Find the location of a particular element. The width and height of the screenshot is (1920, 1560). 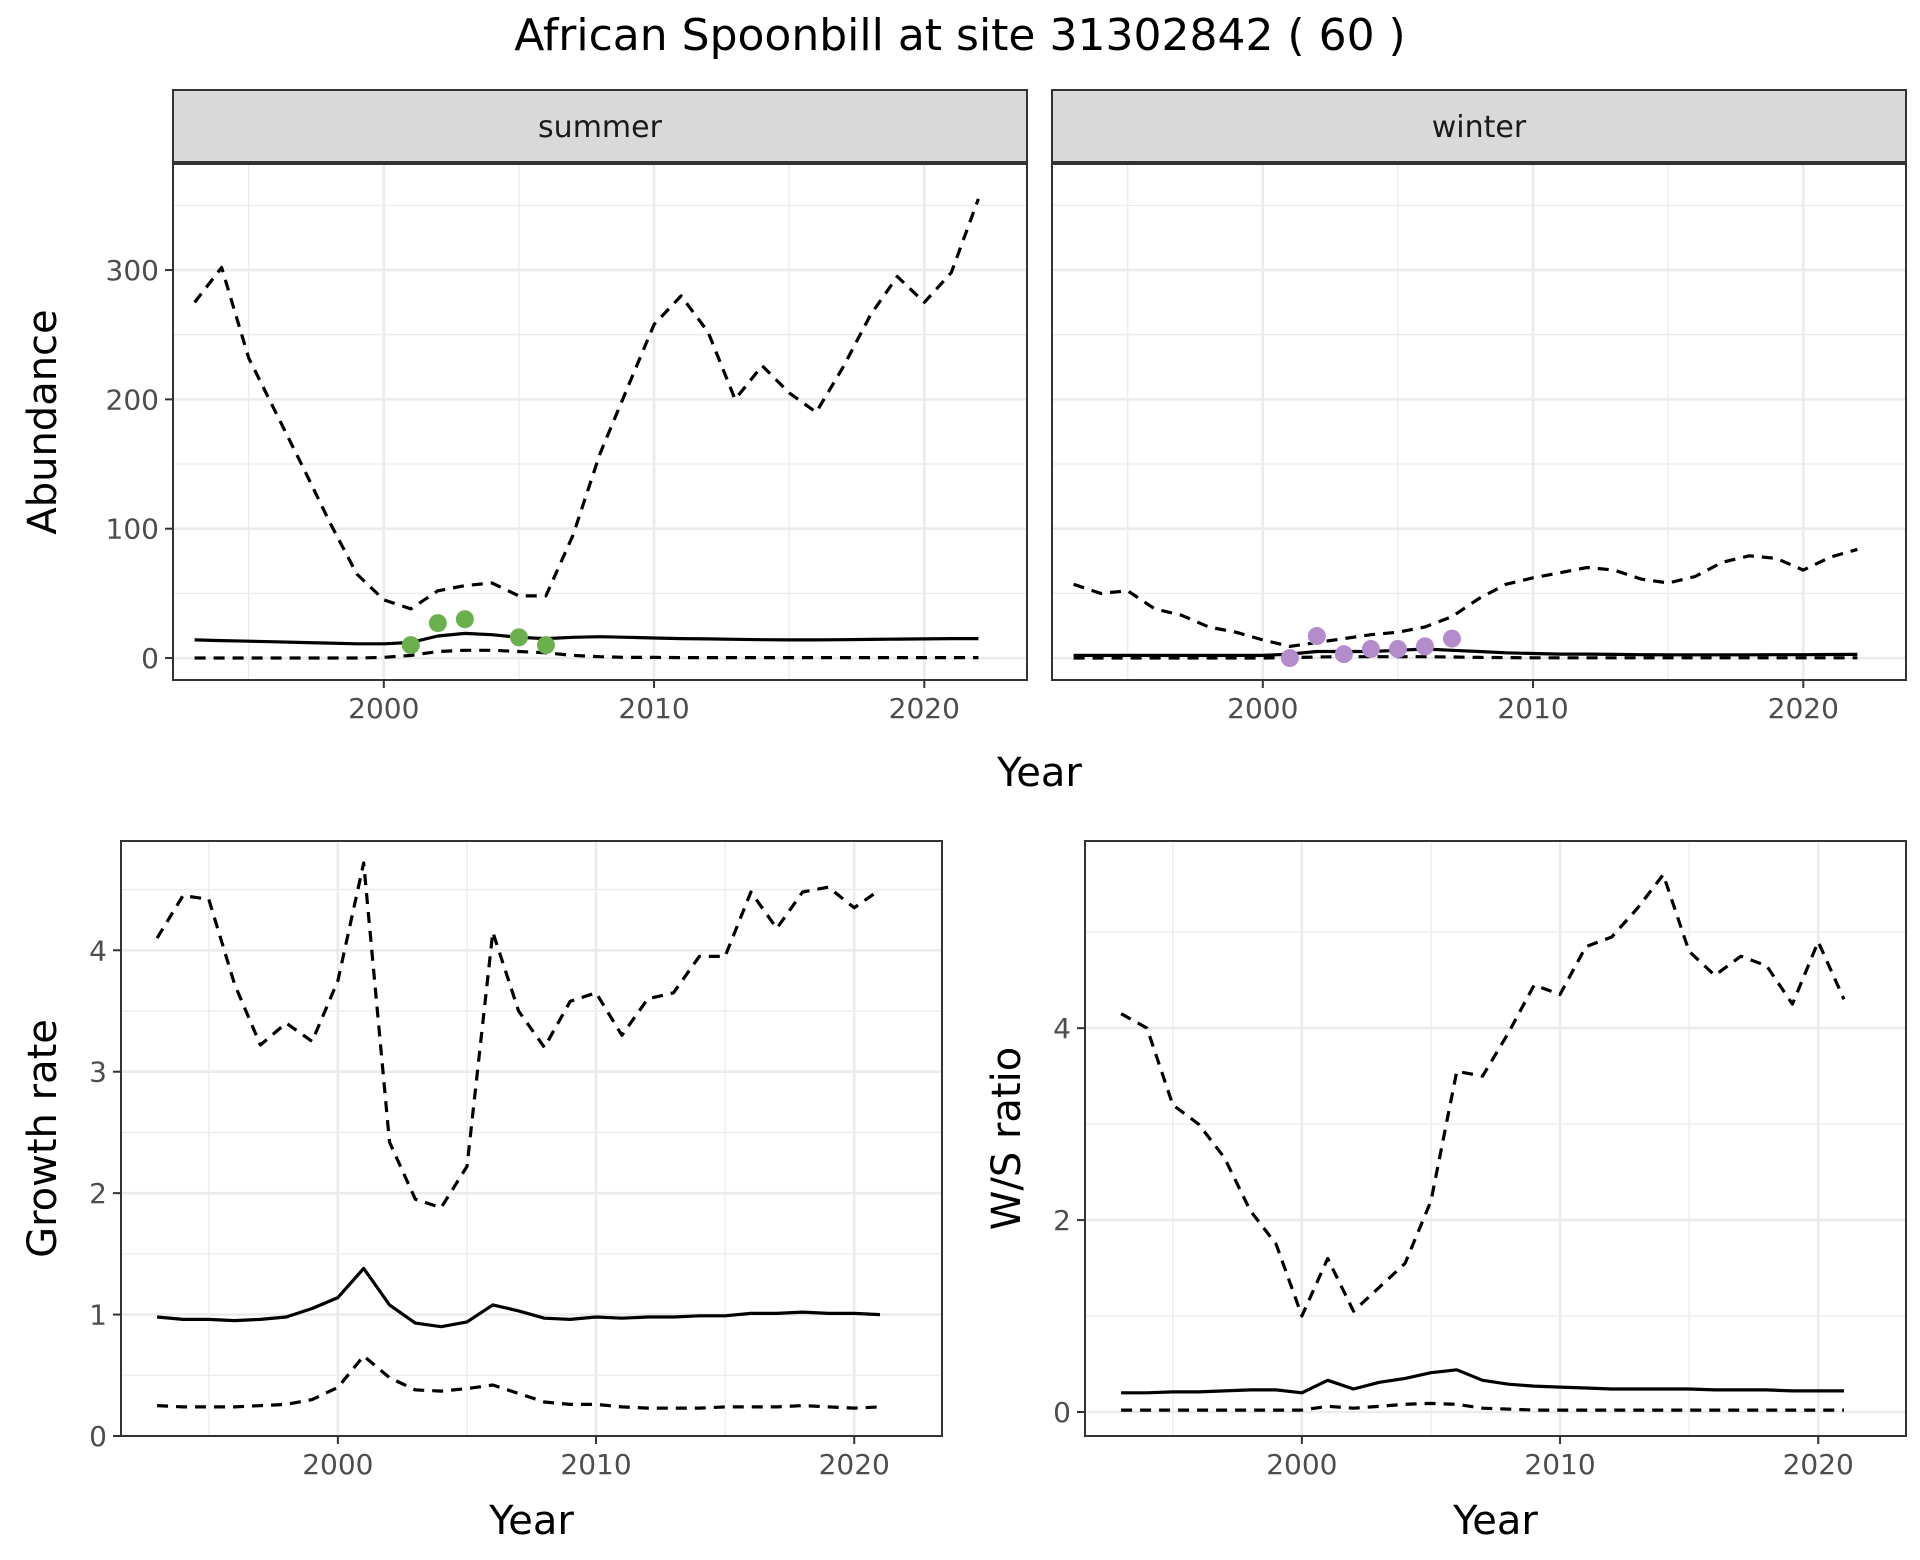

y-tick-label: 100 is located at coordinates (132, 529).